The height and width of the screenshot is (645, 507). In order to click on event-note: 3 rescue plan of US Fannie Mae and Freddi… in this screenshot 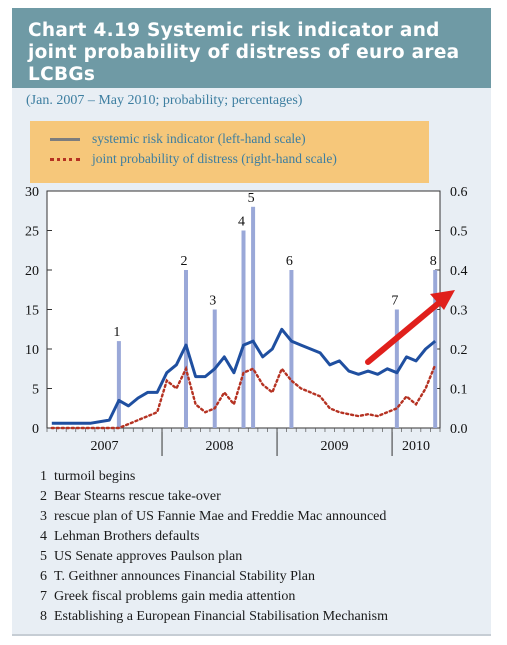, I will do `click(214, 517)`.